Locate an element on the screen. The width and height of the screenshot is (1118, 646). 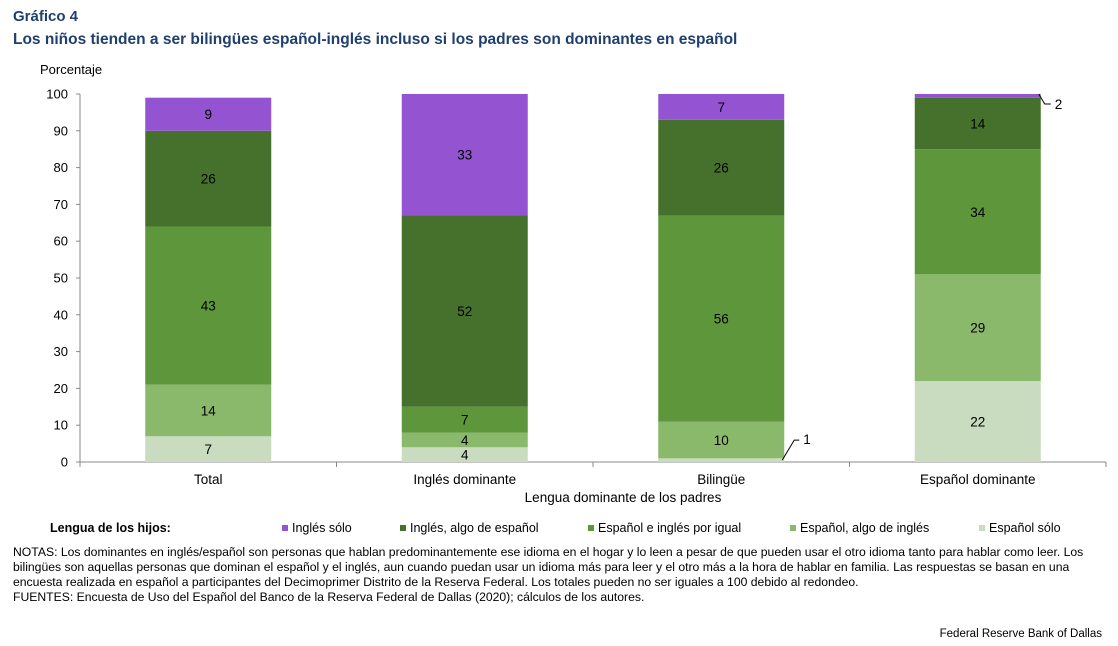
legend-title: Lengua de los hijos: is located at coordinates (110, 528).